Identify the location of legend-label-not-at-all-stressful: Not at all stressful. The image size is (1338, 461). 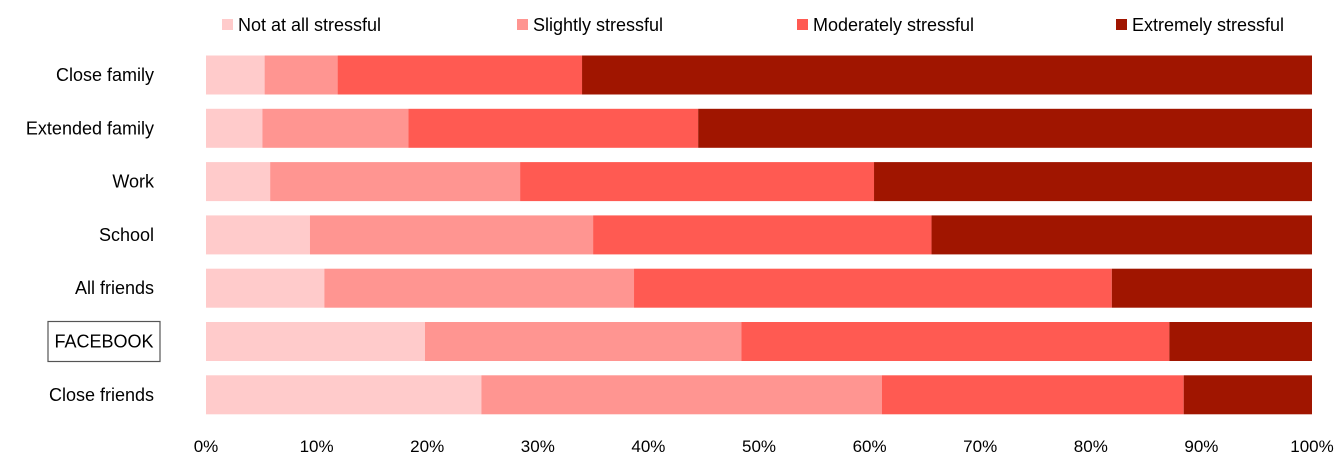
(309, 25).